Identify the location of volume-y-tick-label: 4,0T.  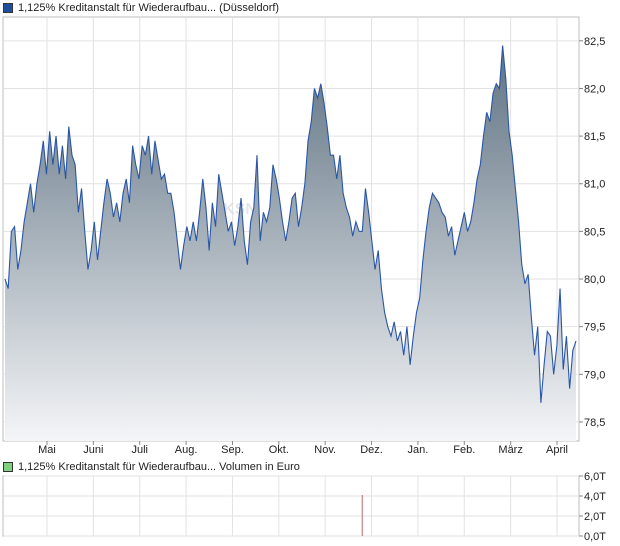
(595, 497).